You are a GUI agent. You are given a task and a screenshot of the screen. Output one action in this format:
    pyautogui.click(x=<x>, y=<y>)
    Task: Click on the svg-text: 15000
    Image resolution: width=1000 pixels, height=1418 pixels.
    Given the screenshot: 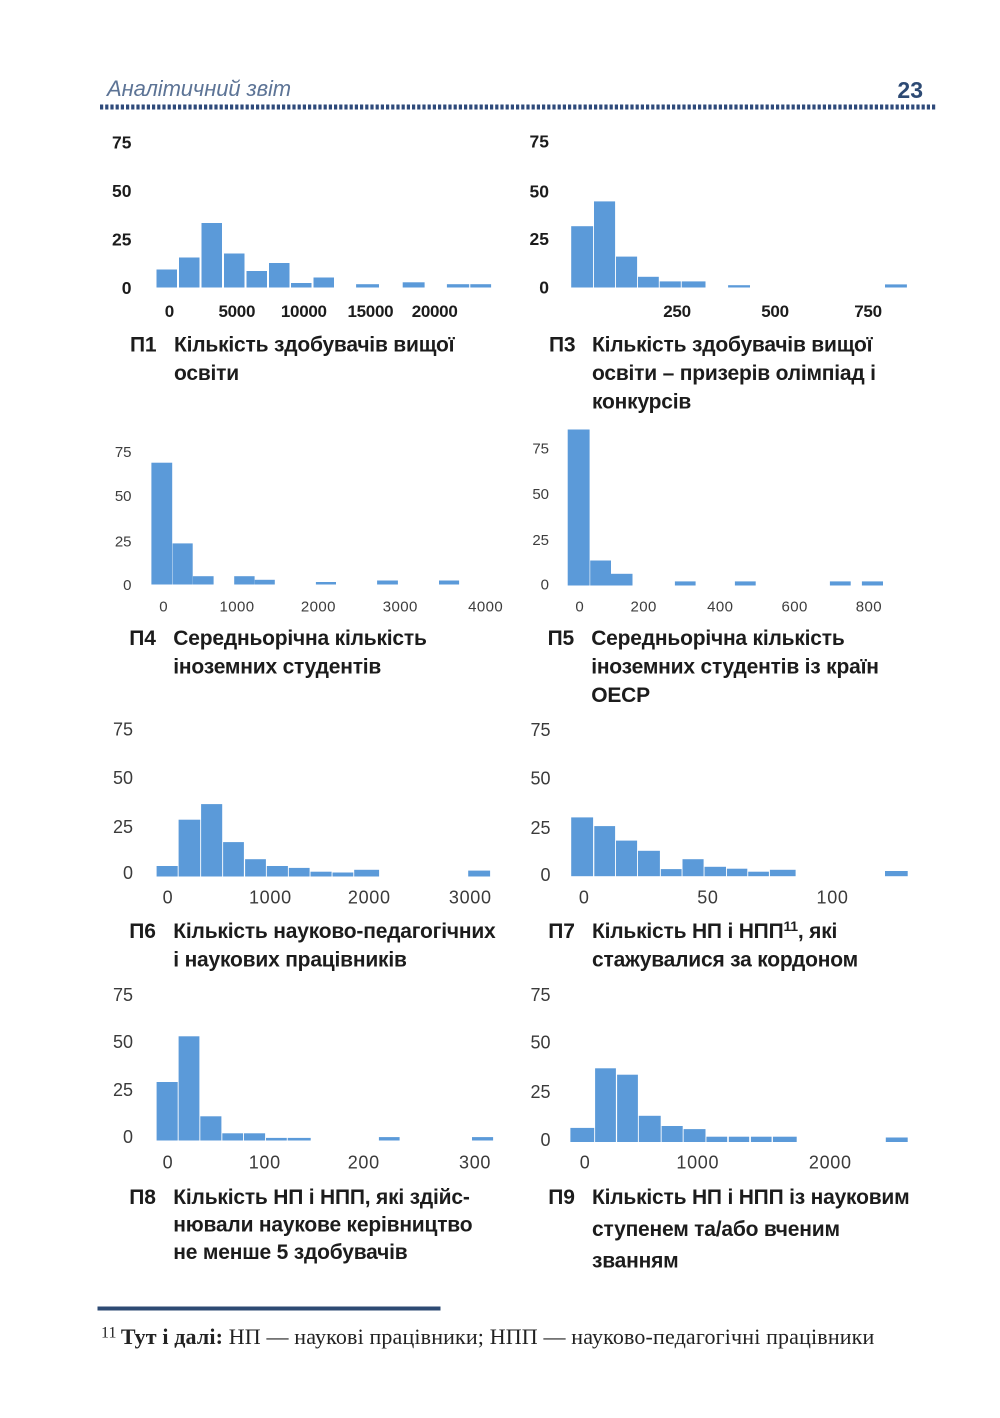 What is the action you would take?
    pyautogui.click(x=371, y=311)
    